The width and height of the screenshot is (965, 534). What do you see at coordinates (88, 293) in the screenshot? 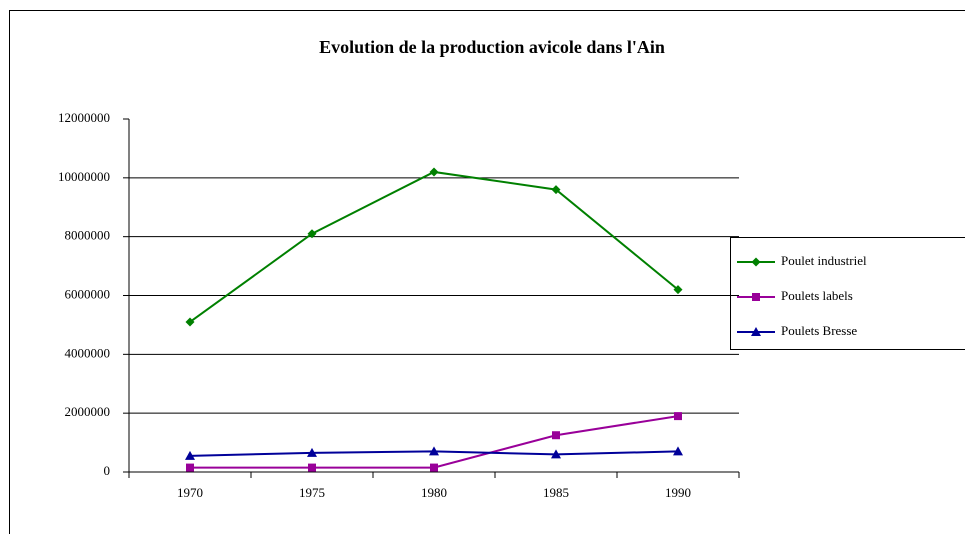
I see `y-tick-label: 6000000` at bounding box center [88, 293].